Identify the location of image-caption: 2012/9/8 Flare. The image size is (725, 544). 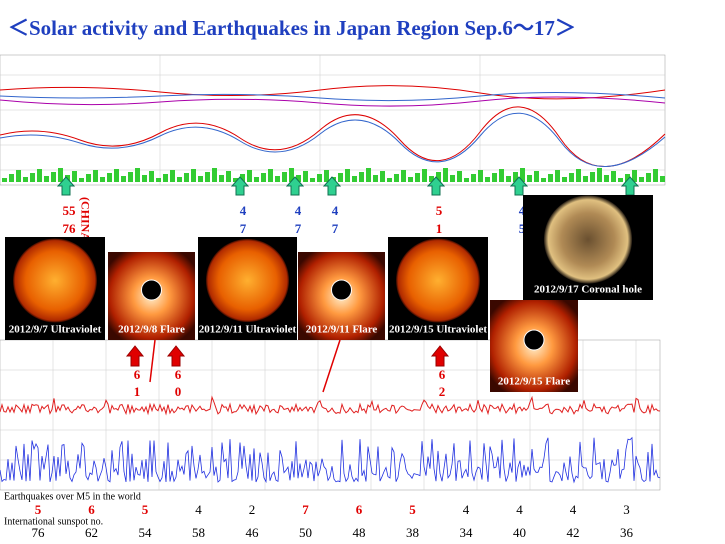
(151, 330).